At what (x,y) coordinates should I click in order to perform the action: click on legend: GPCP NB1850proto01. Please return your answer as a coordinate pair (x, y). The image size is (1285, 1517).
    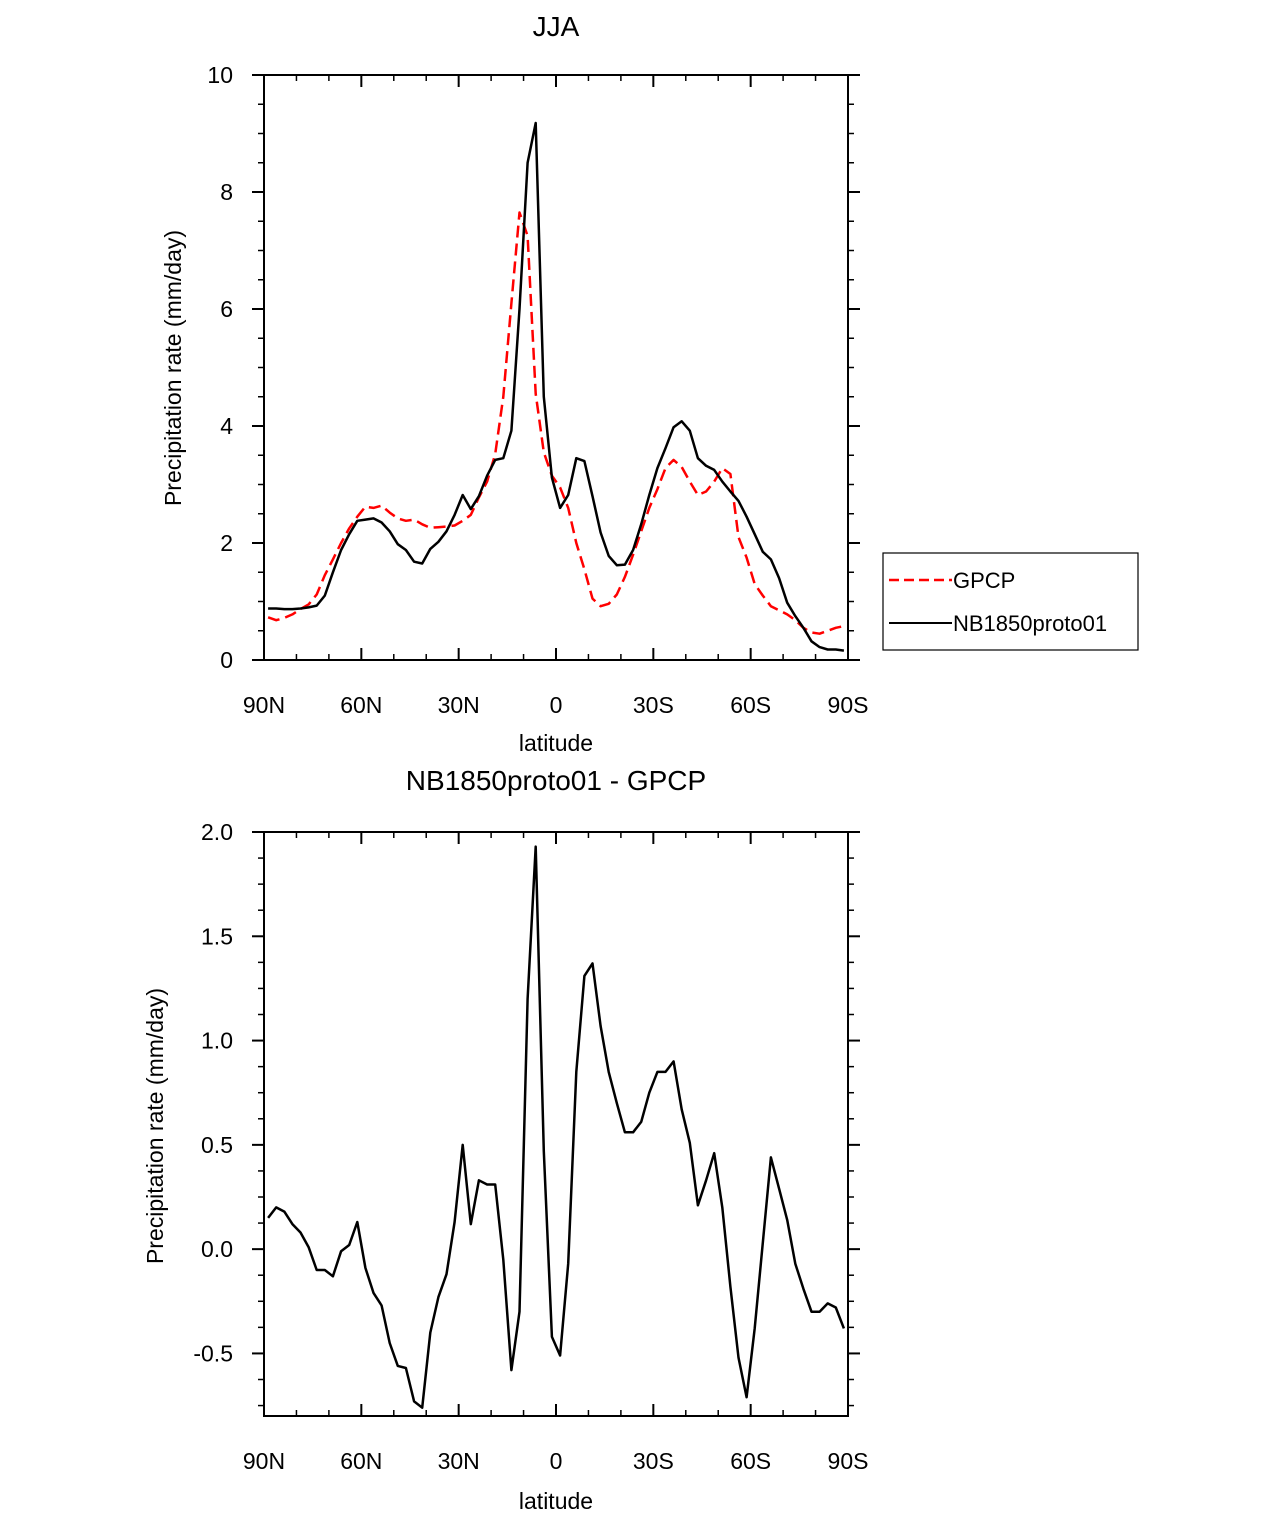
    Looking at the image, I should click on (1010, 601).